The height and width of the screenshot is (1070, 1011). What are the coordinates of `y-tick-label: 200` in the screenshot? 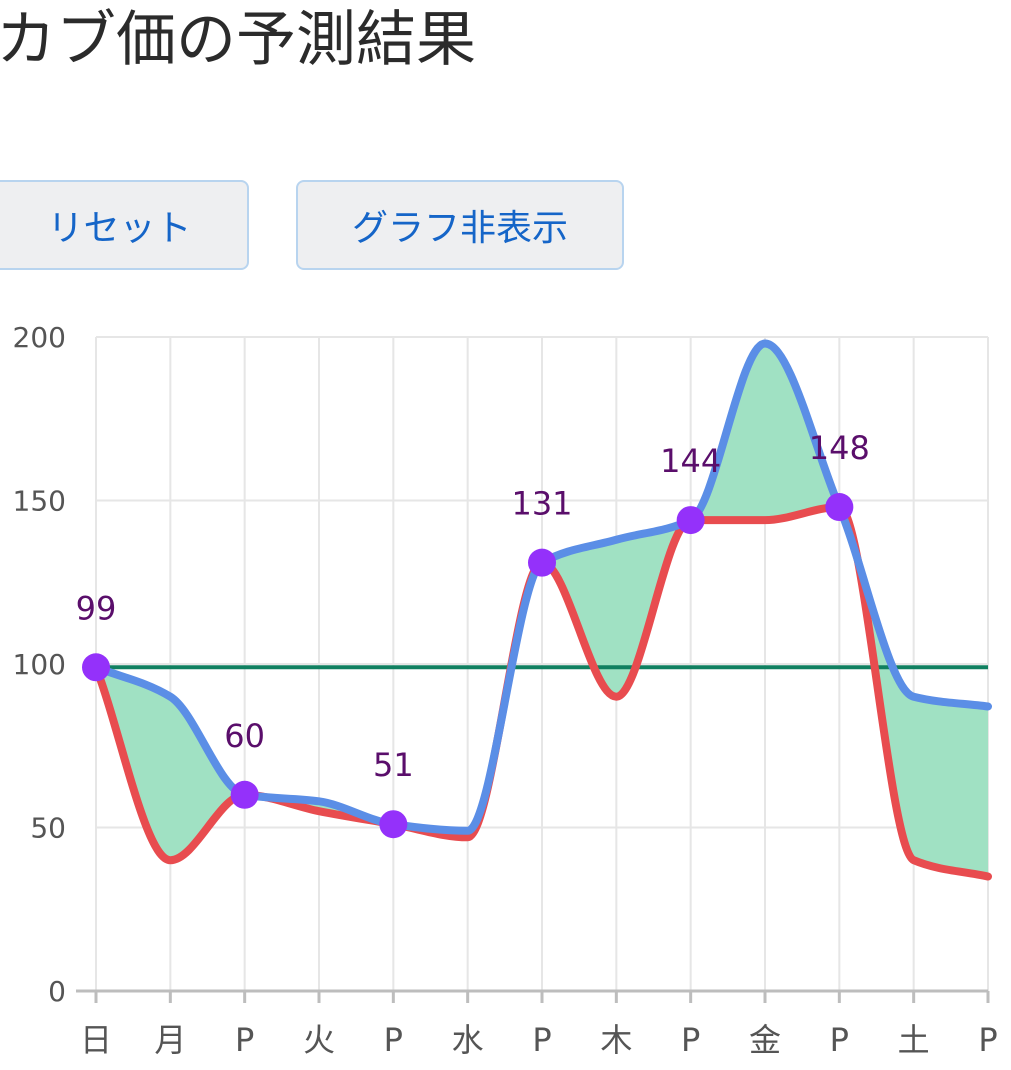 It's located at (39, 337).